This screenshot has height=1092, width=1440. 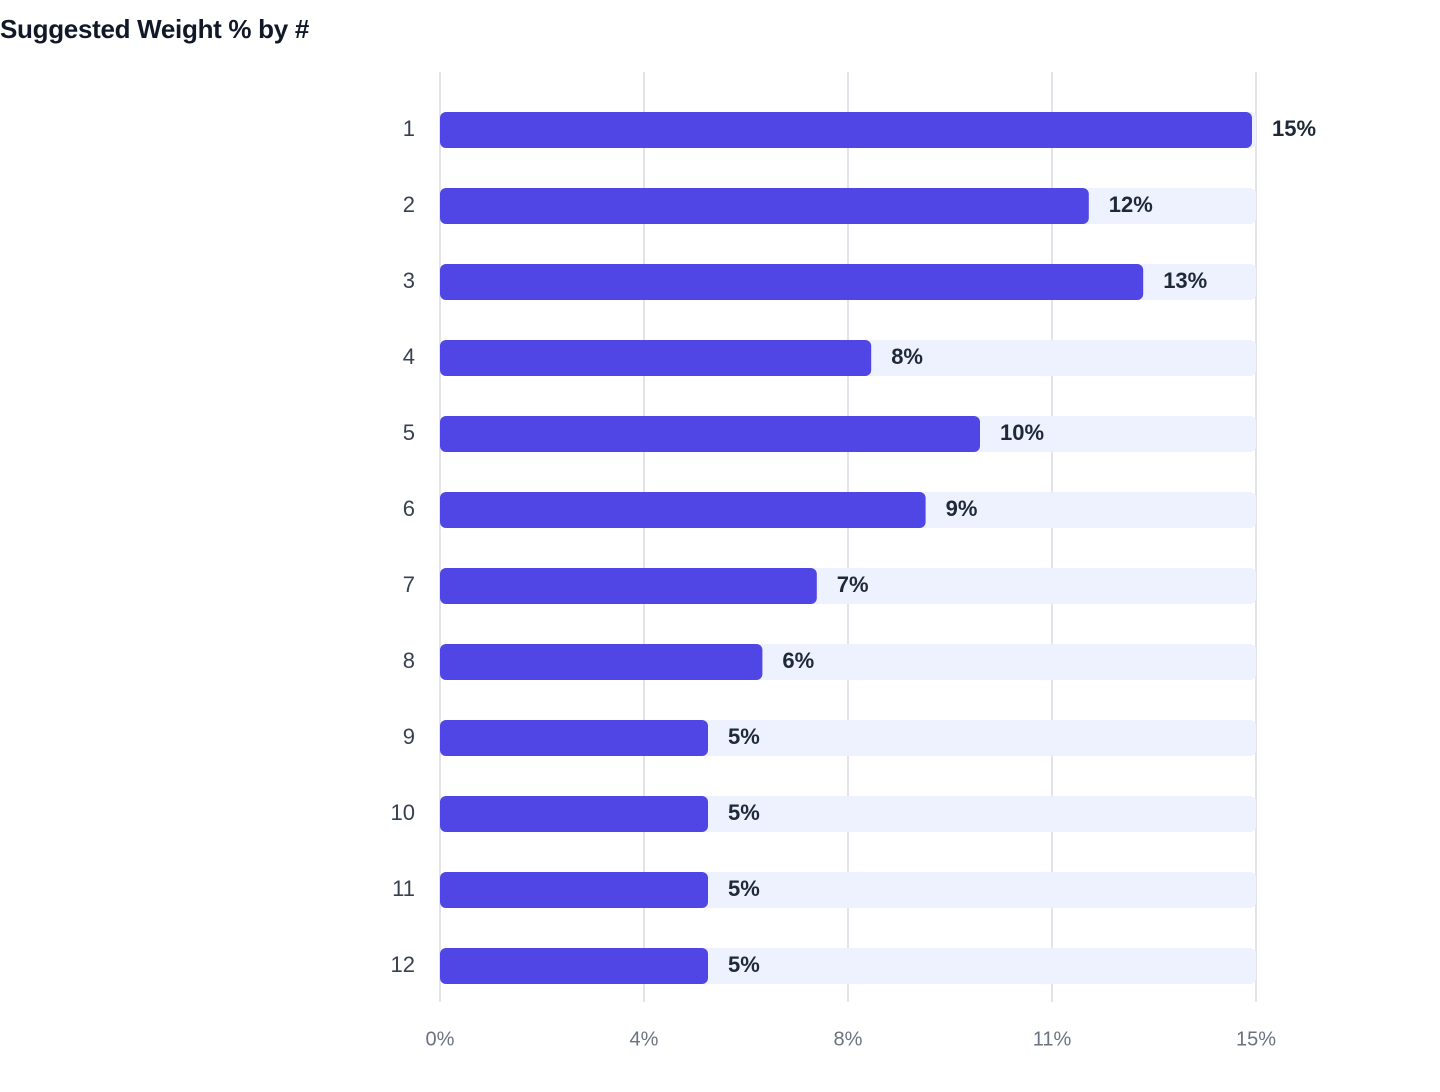 What do you see at coordinates (403, 964) in the screenshot?
I see `category-label: 12` at bounding box center [403, 964].